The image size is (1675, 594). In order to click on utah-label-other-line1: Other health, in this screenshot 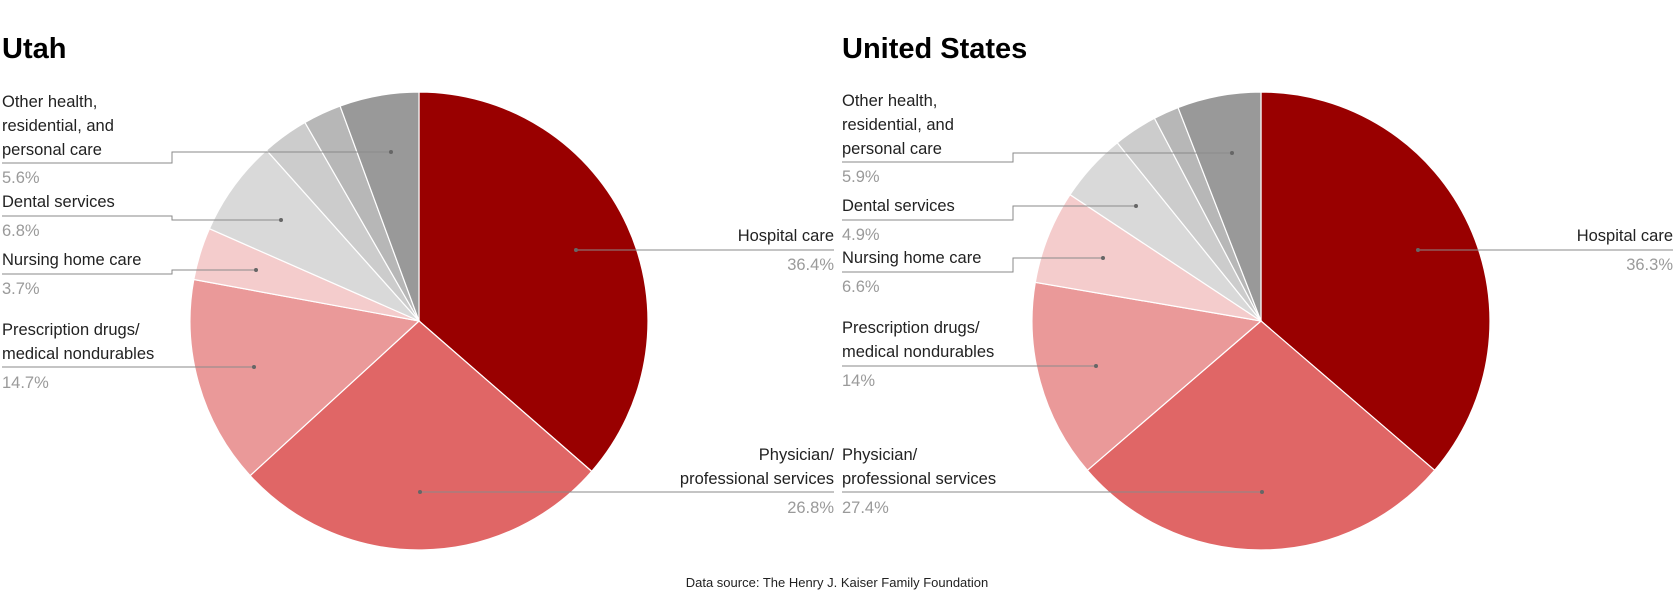, I will do `click(49, 102)`.